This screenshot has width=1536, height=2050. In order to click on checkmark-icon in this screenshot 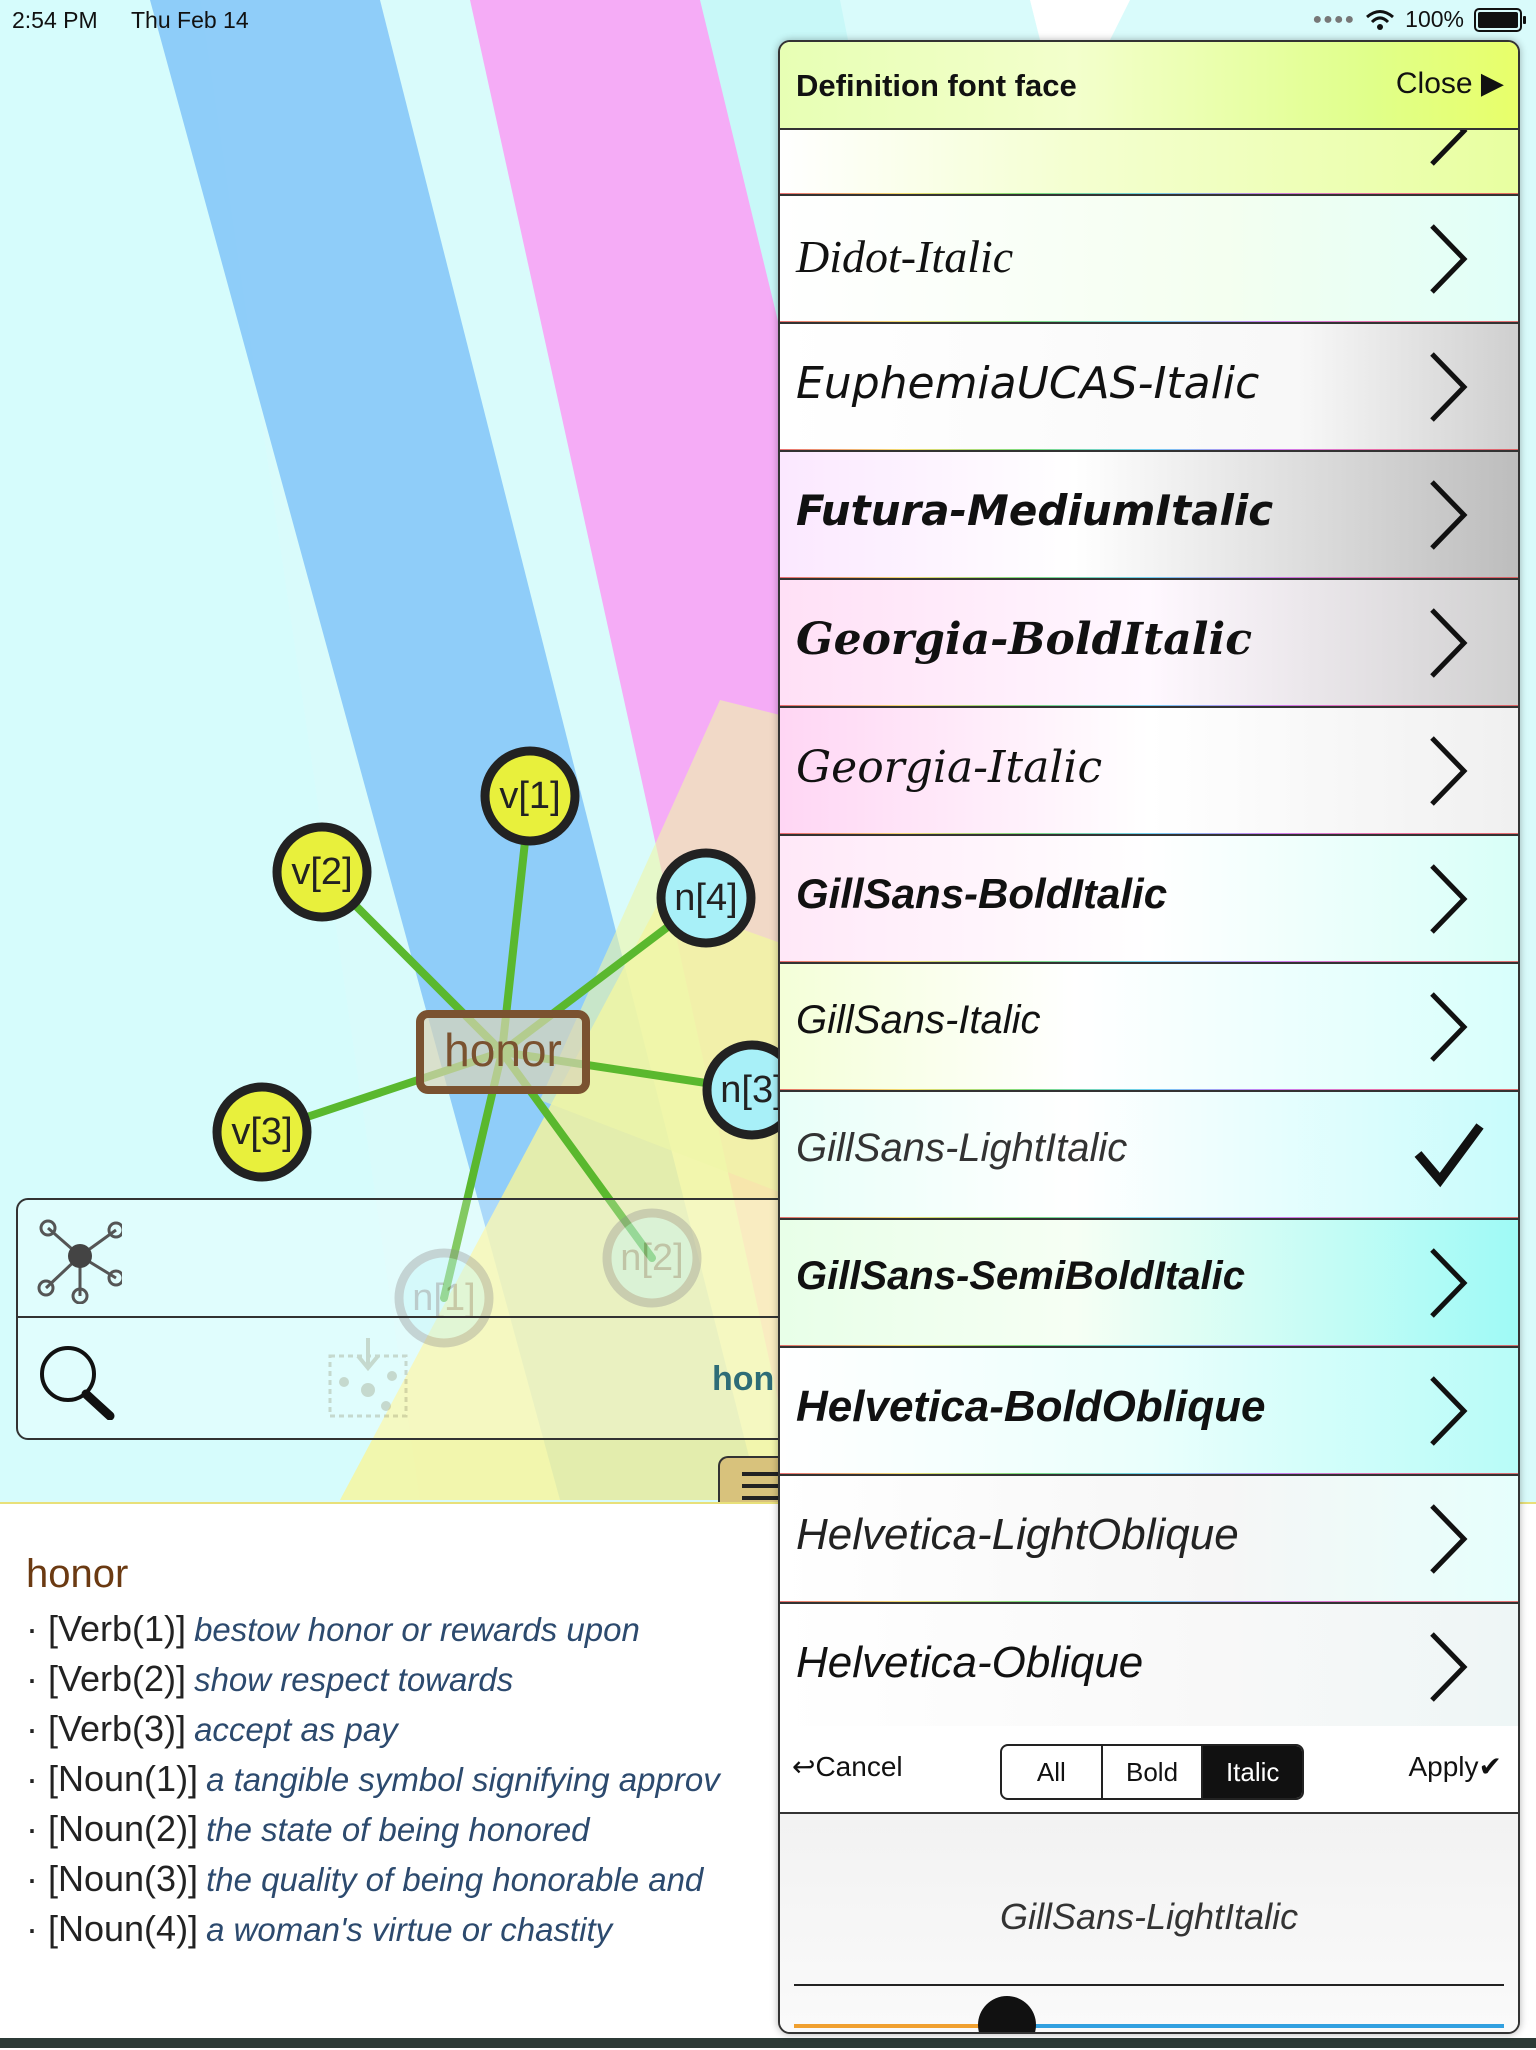, I will do `click(1449, 1155)`.